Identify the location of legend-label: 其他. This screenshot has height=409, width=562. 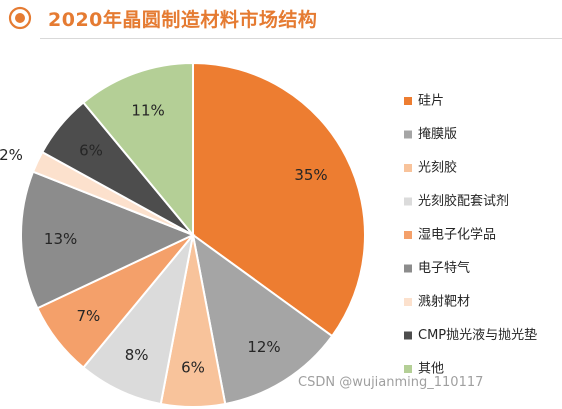
(431, 369).